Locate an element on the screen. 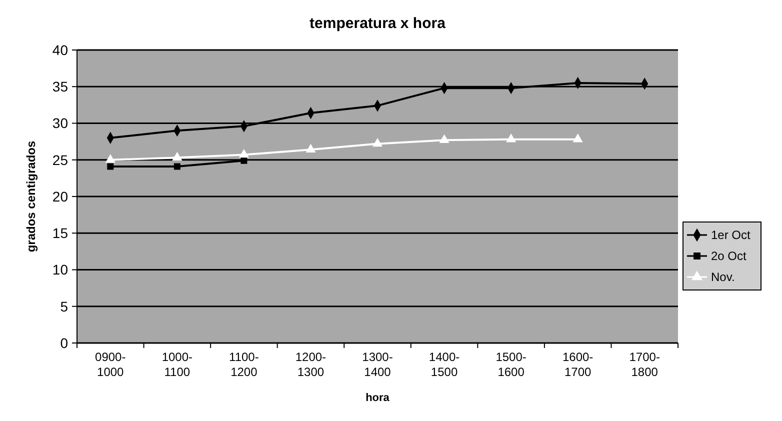  x-tick-label: 1100- 1200 is located at coordinates (244, 364).